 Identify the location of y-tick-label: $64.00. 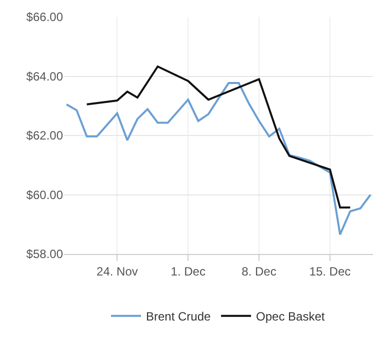
(45, 76).